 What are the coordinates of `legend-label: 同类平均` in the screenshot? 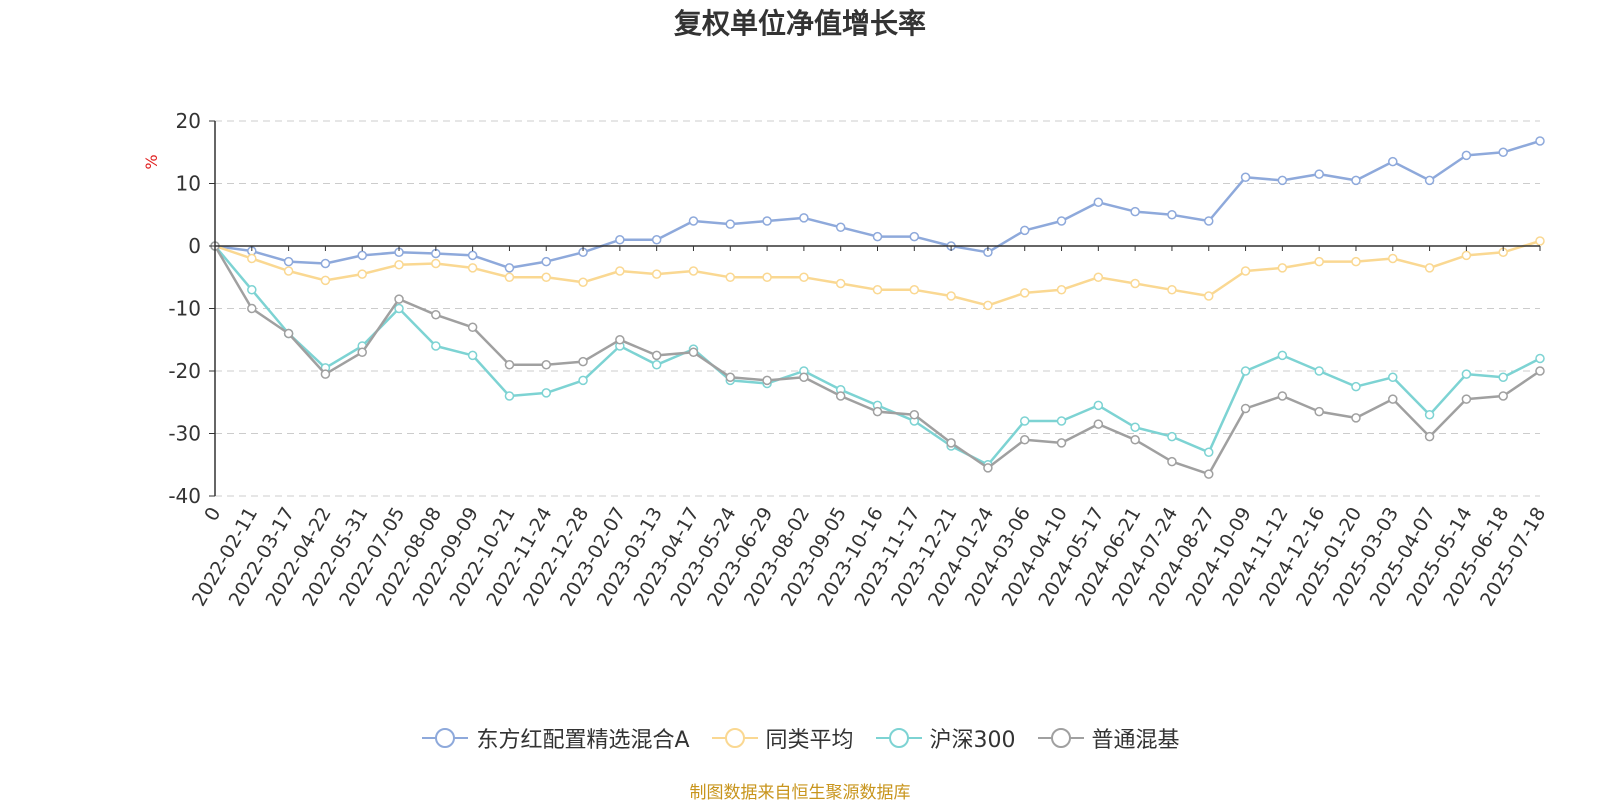 It's located at (809, 740).